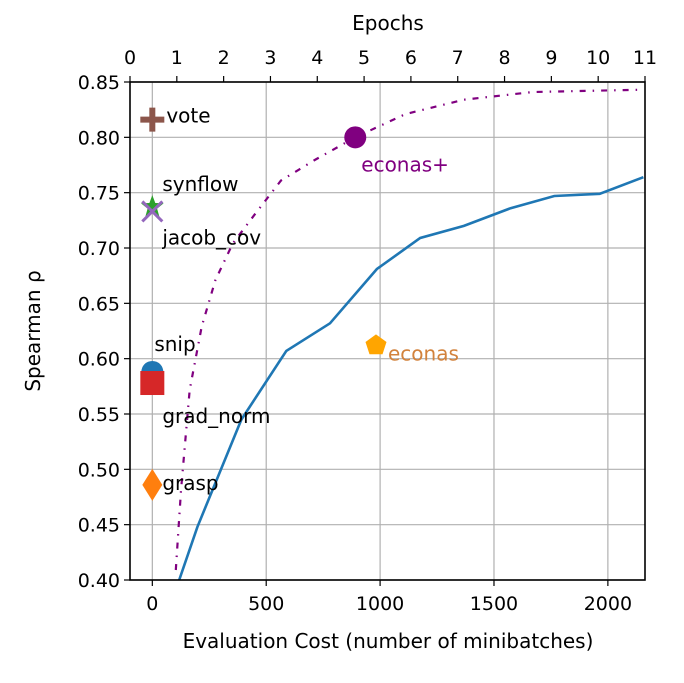  What do you see at coordinates (99, 470) in the screenshot?
I see `y-tick-label: 0.50` at bounding box center [99, 470].